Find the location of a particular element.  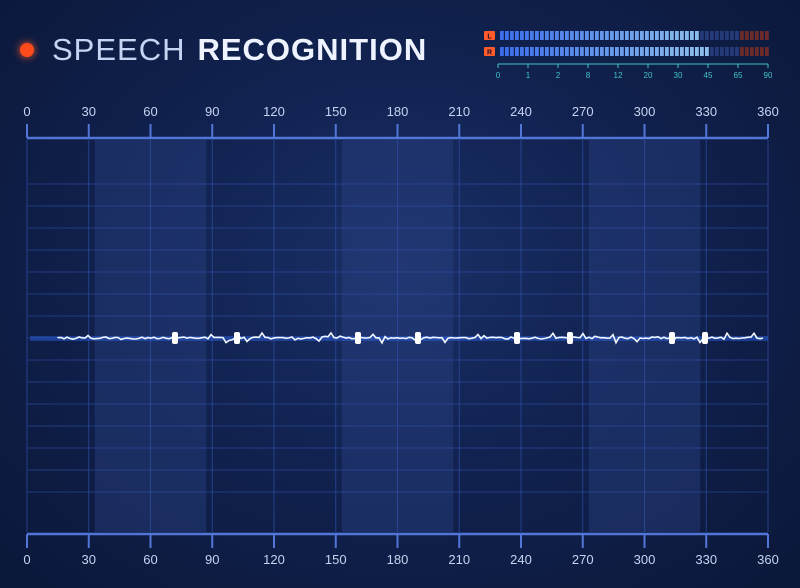

meter-scale-label: 20 is located at coordinates (648, 75).